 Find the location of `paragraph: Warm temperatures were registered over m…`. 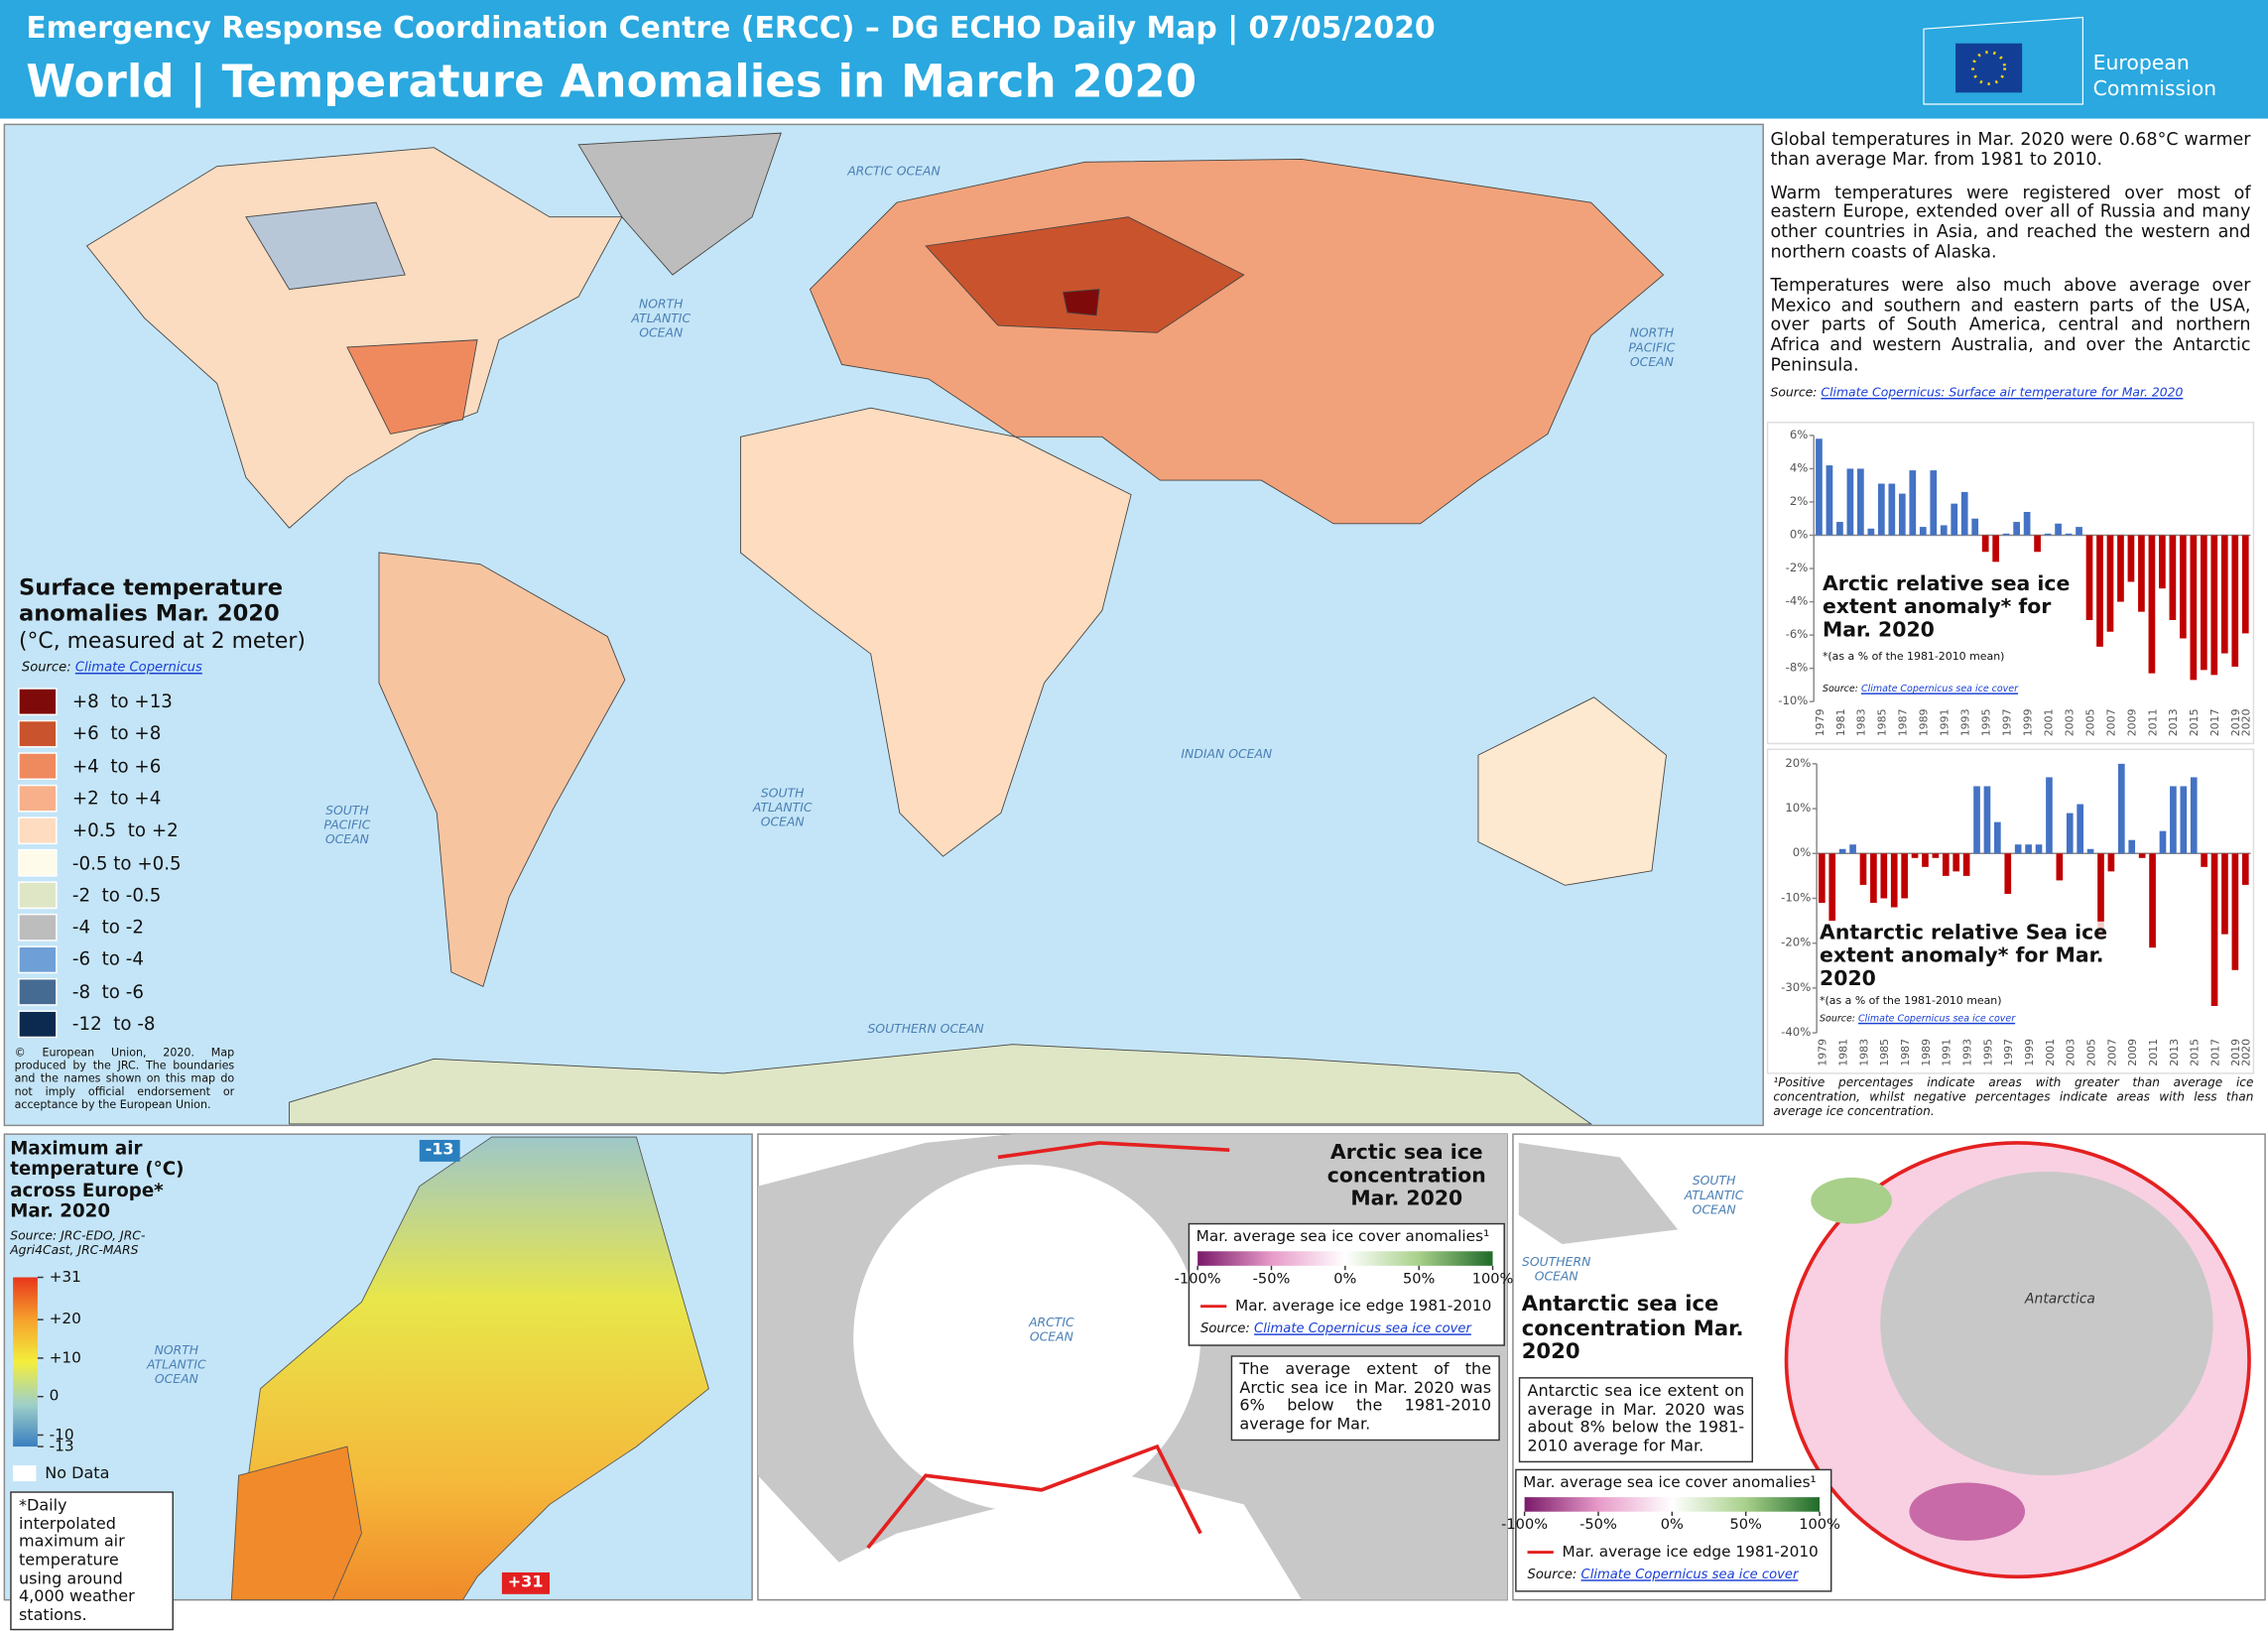

paragraph: Warm temperatures were registered over m… is located at coordinates (2010, 222).